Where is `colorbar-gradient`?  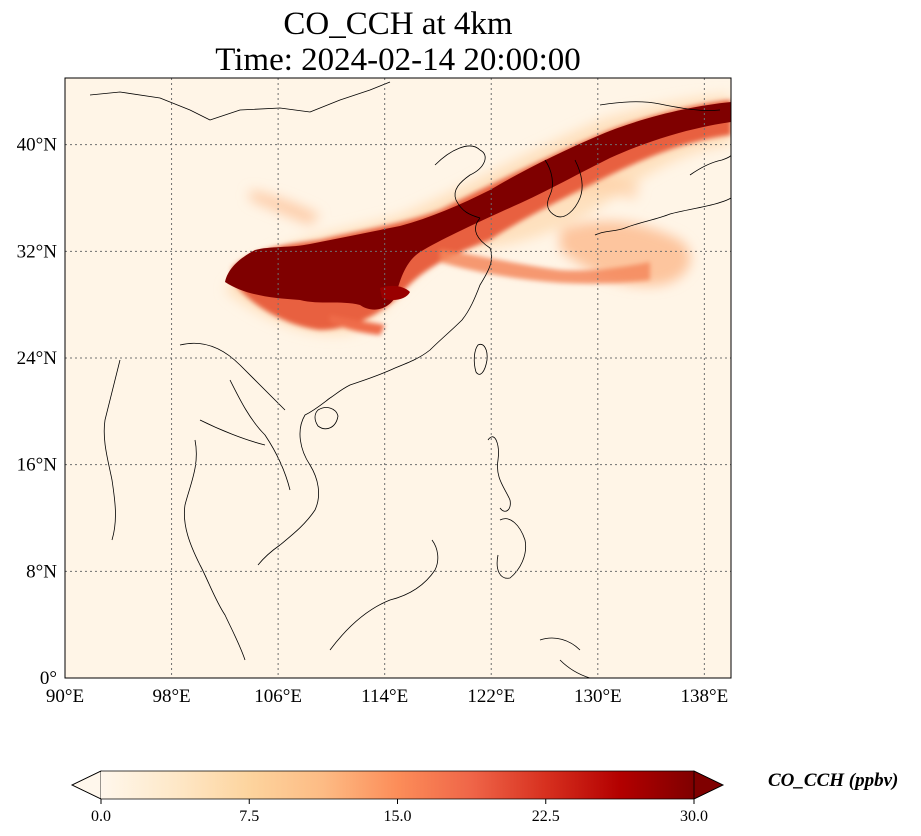
colorbar-gradient is located at coordinates (397, 785).